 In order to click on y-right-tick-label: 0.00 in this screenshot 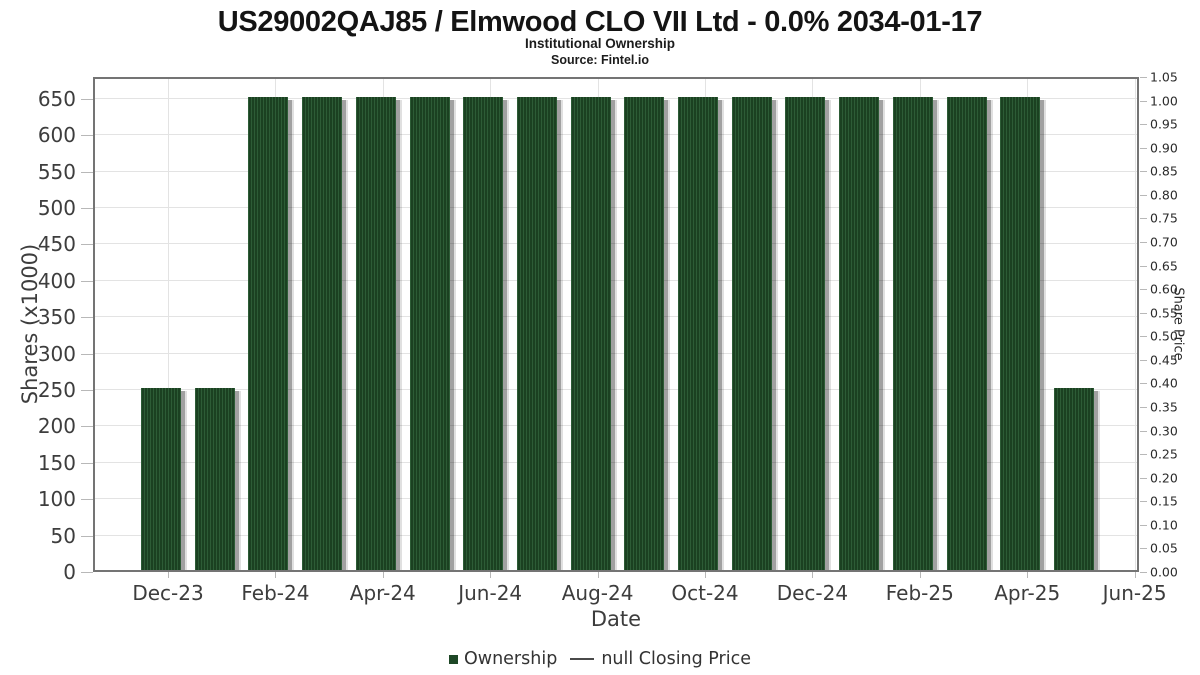, I will do `click(1164, 572)`.